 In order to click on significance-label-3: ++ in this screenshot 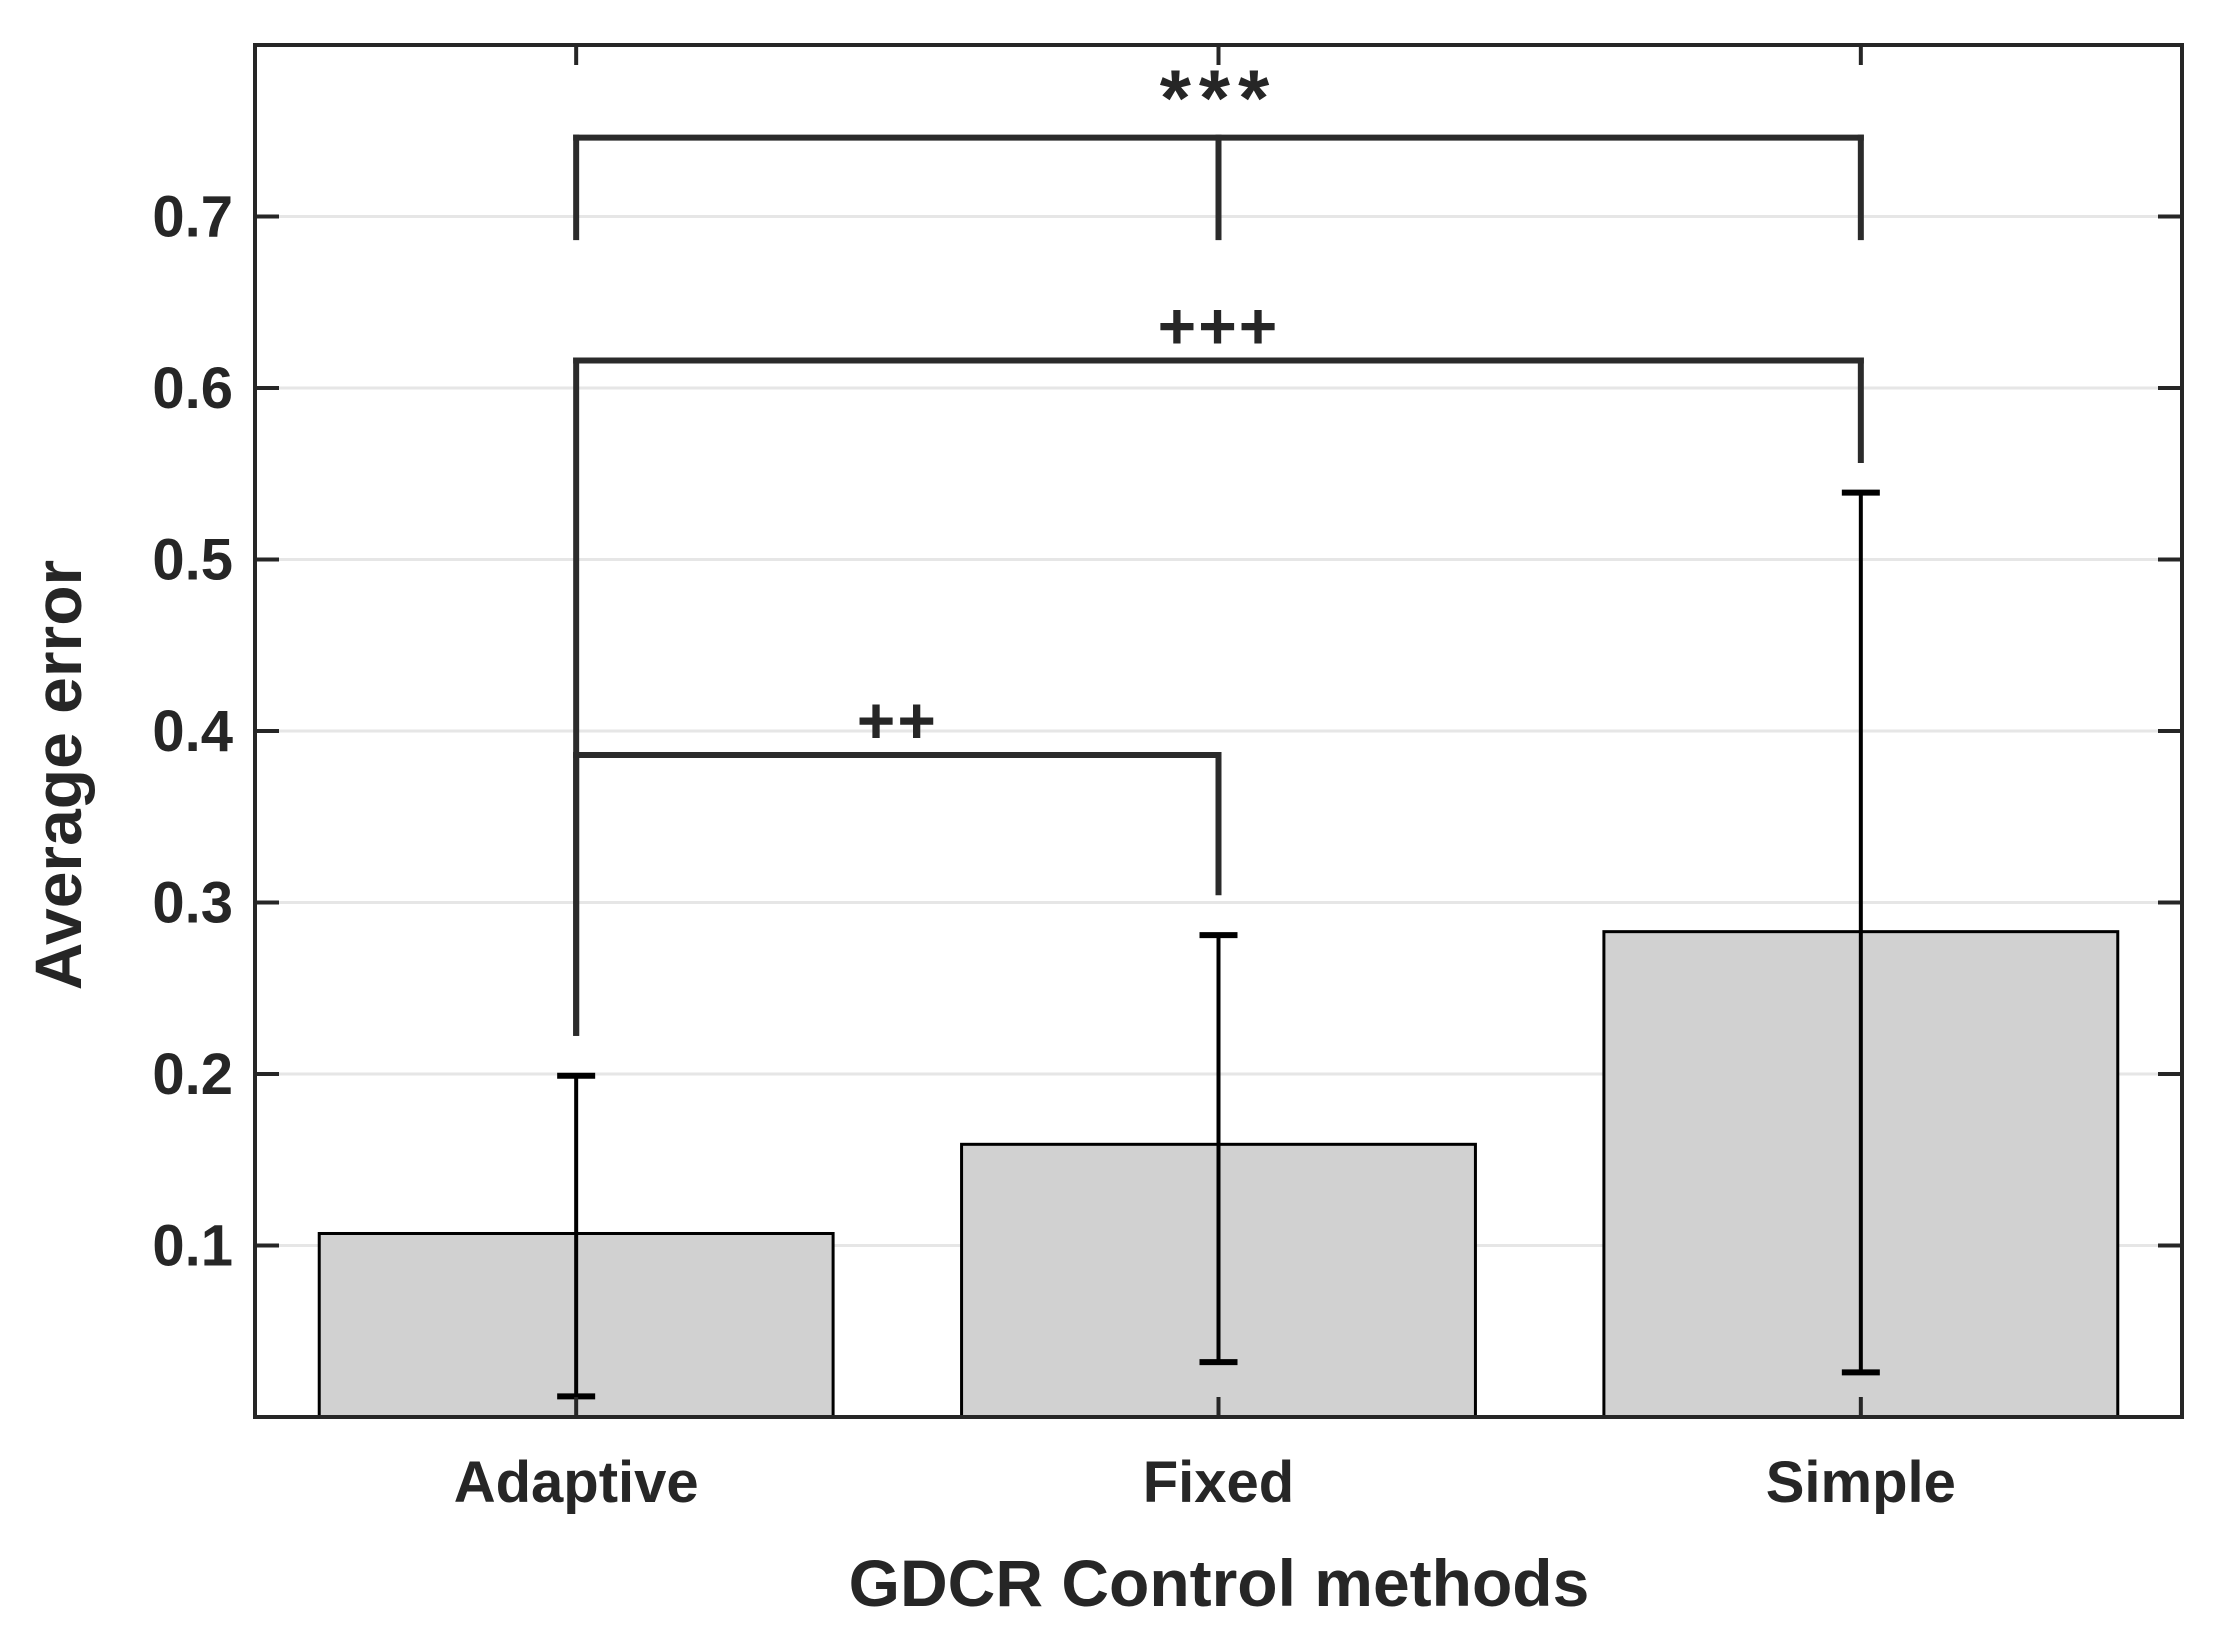, I will do `click(897, 720)`.